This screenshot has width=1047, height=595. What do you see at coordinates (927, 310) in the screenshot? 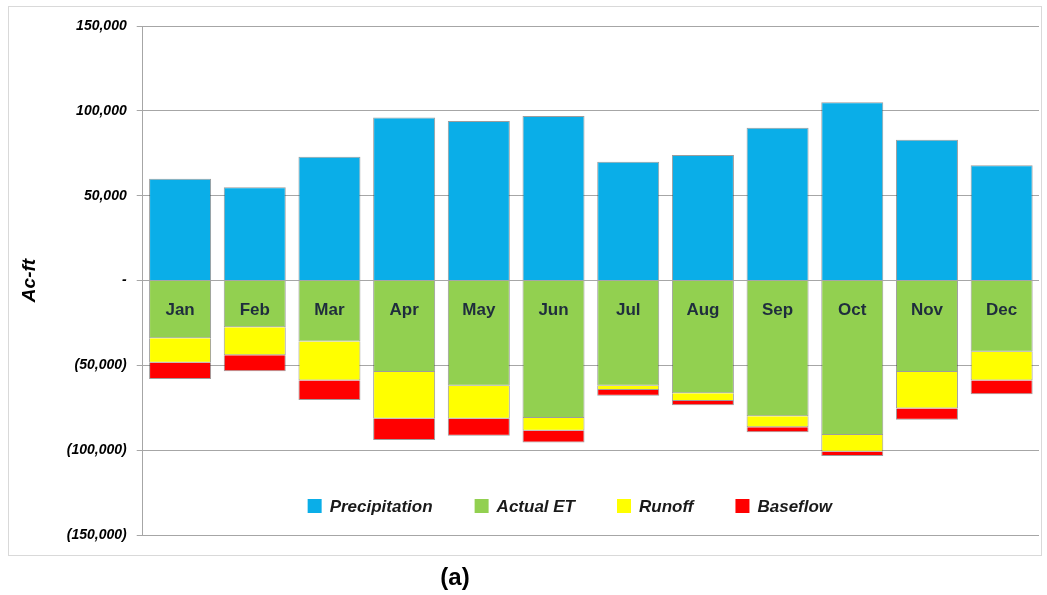
I see `x-tick-label: Nov` at bounding box center [927, 310].